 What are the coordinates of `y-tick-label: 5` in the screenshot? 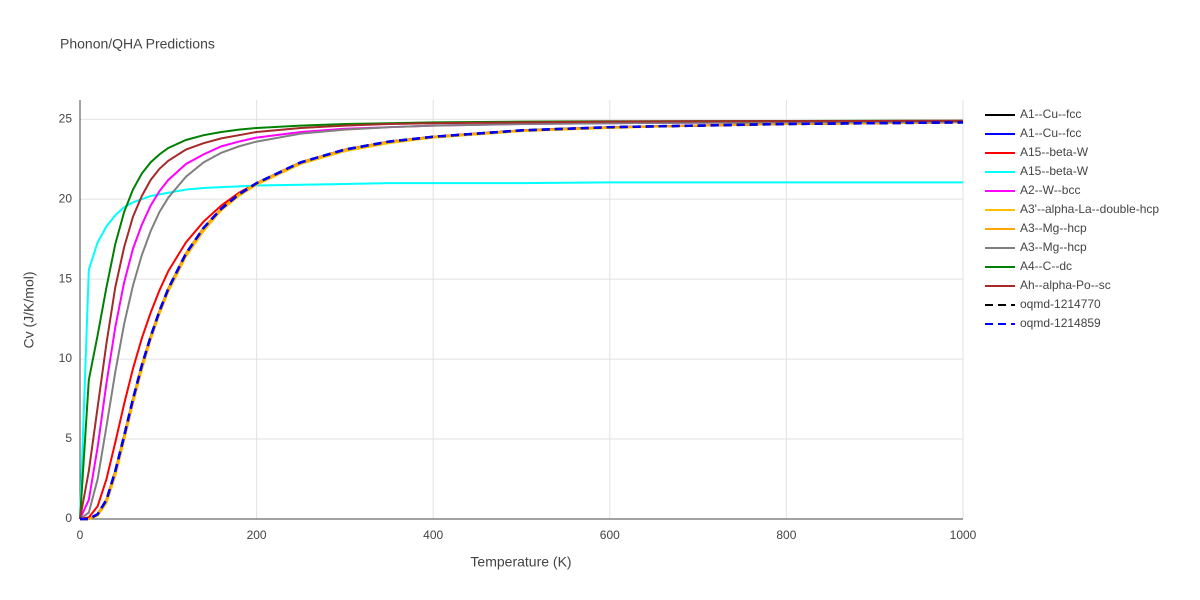 It's located at (68, 438).